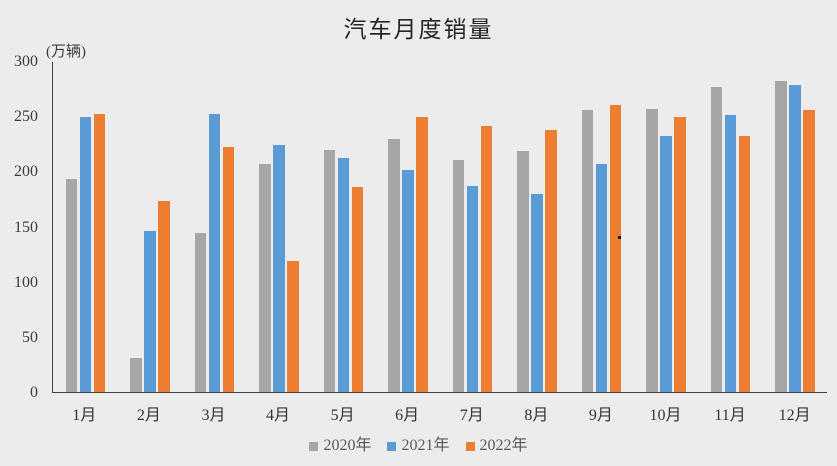 Image resolution: width=837 pixels, height=466 pixels. What do you see at coordinates (422, 254) in the screenshot?
I see `bar-2022年-6月` at bounding box center [422, 254].